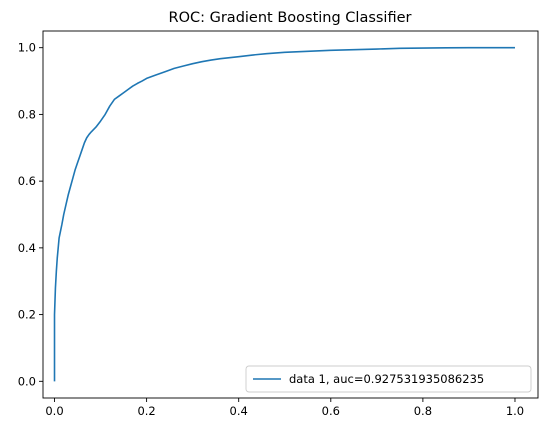 The width and height of the screenshot is (551, 433). I want to click on y-tick-label: 0.4, so click(27, 248).